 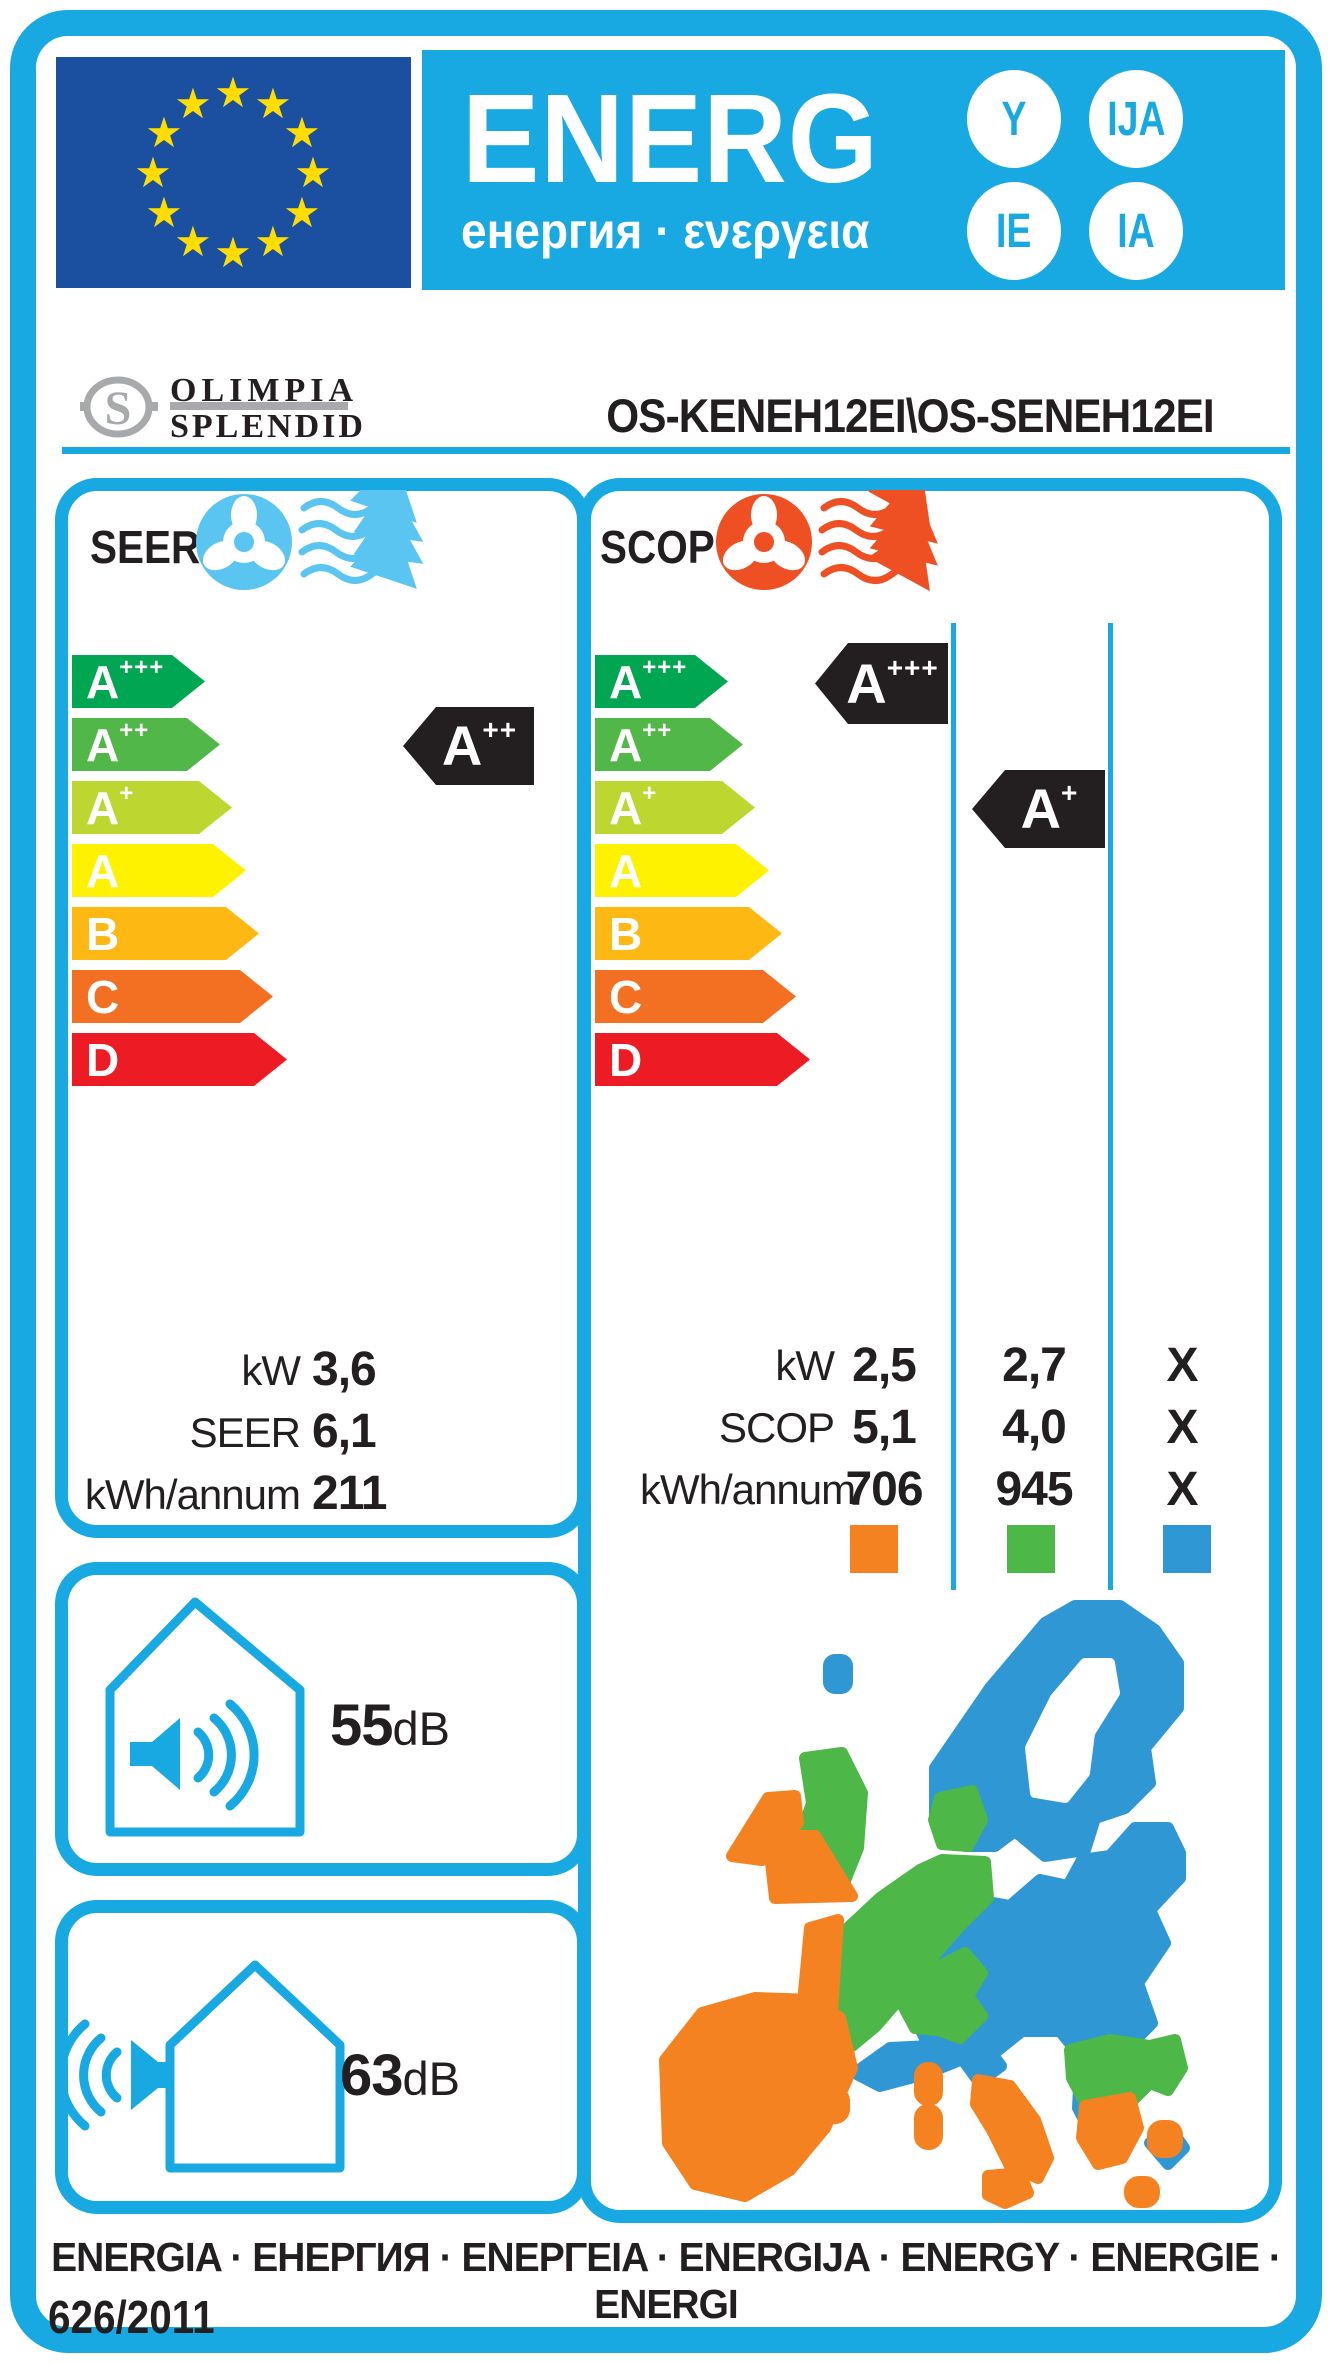 I want to click on outdoor-noise-value: 63dB, so click(x=400, y=2075).